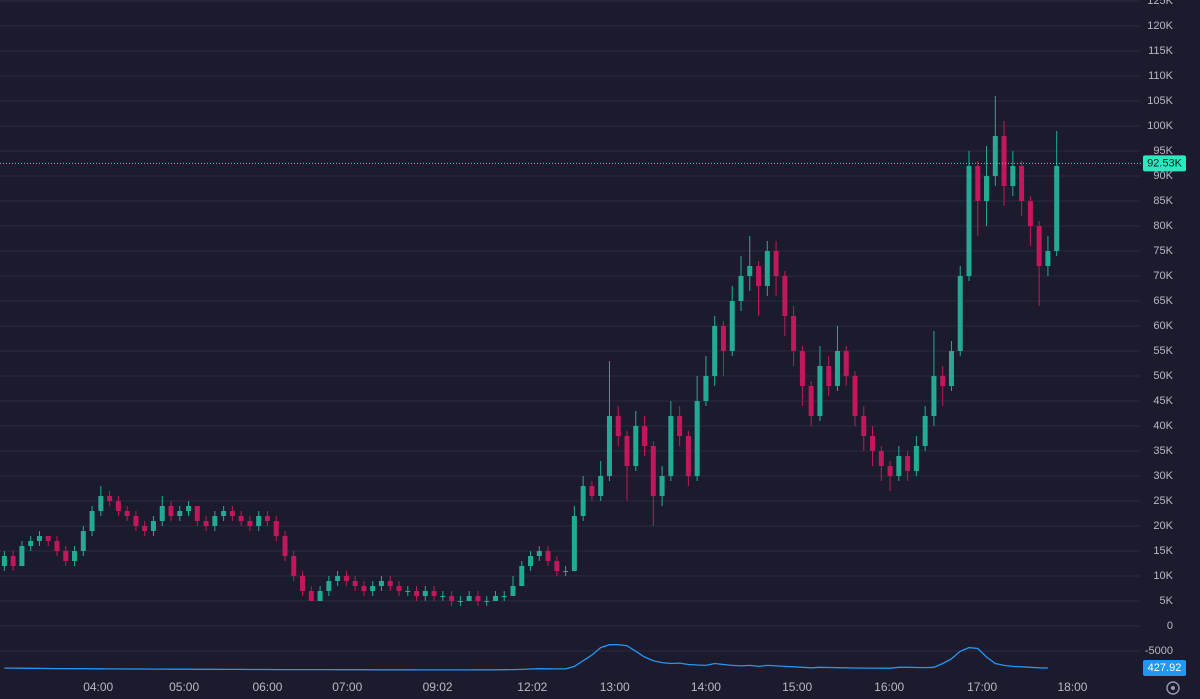 The width and height of the screenshot is (1200, 699). Describe the element at coordinates (1163, 251) in the screenshot. I see `y-tick-label: 75K` at that location.